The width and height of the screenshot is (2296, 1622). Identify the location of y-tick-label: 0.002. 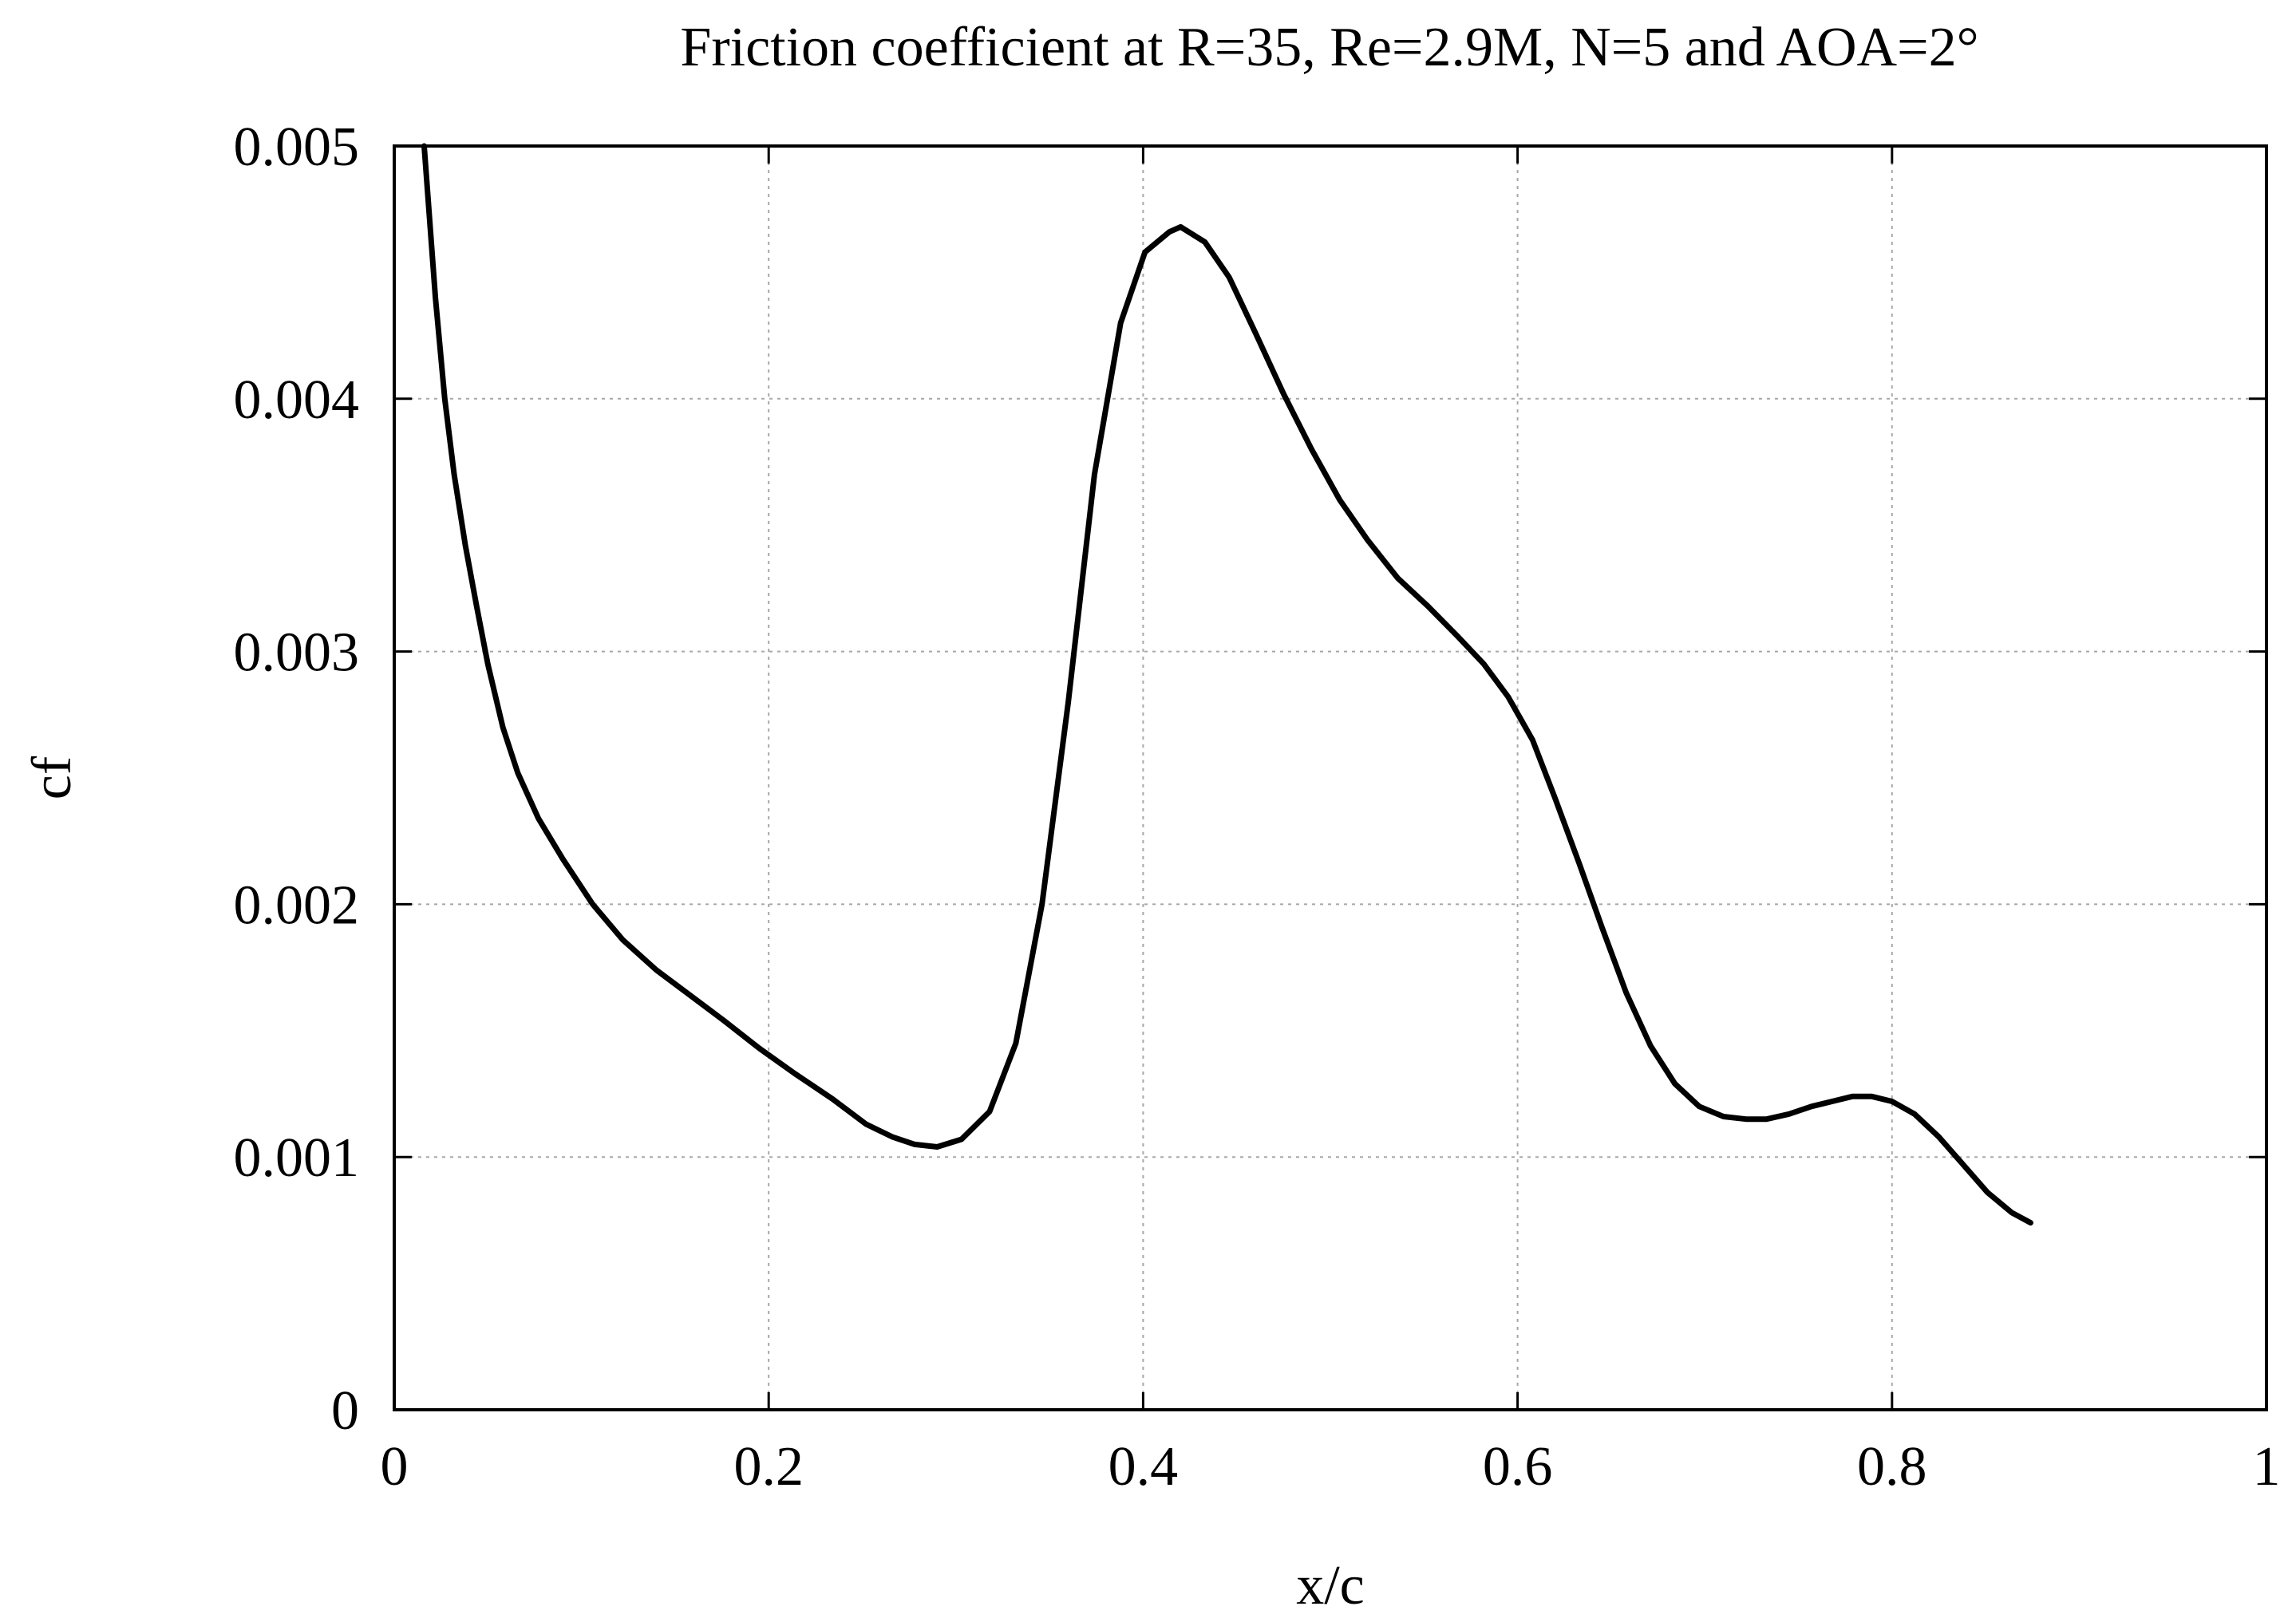
(297, 905).